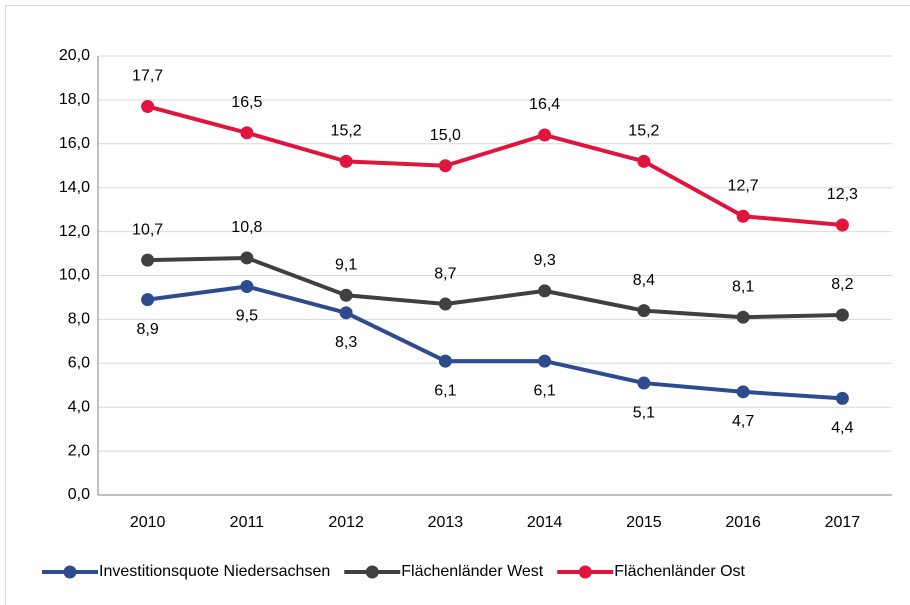 This screenshot has width=910, height=605. What do you see at coordinates (445, 273) in the screenshot?
I see `data-label: 8,7` at bounding box center [445, 273].